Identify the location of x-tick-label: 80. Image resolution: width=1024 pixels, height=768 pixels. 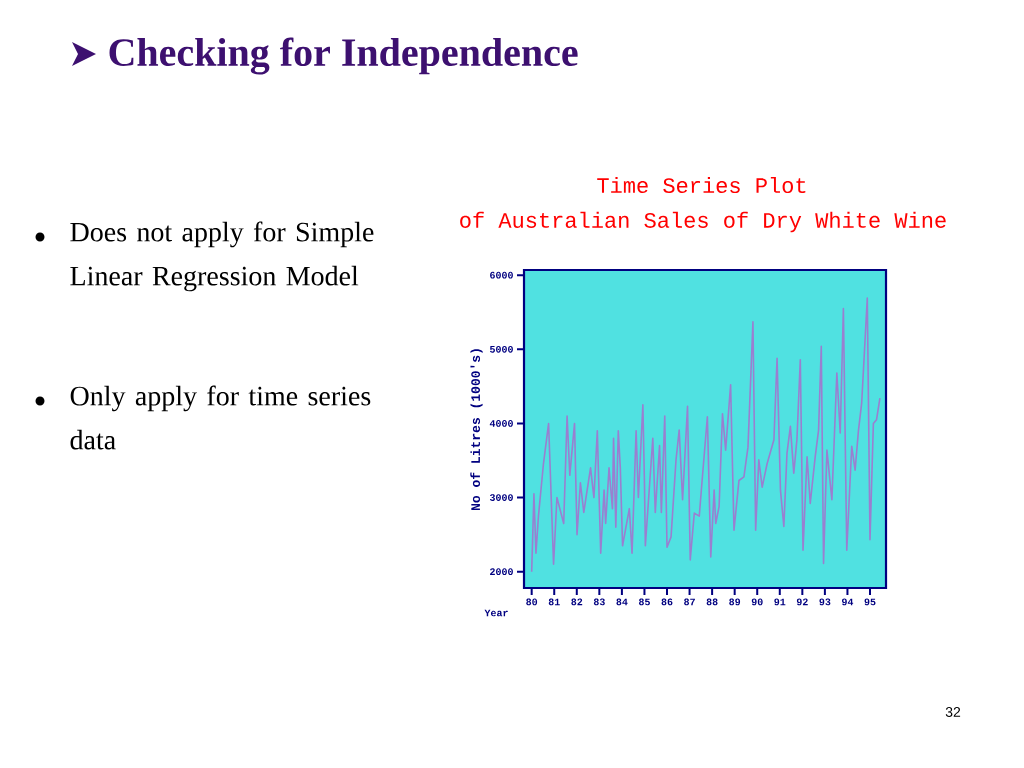
(532, 602).